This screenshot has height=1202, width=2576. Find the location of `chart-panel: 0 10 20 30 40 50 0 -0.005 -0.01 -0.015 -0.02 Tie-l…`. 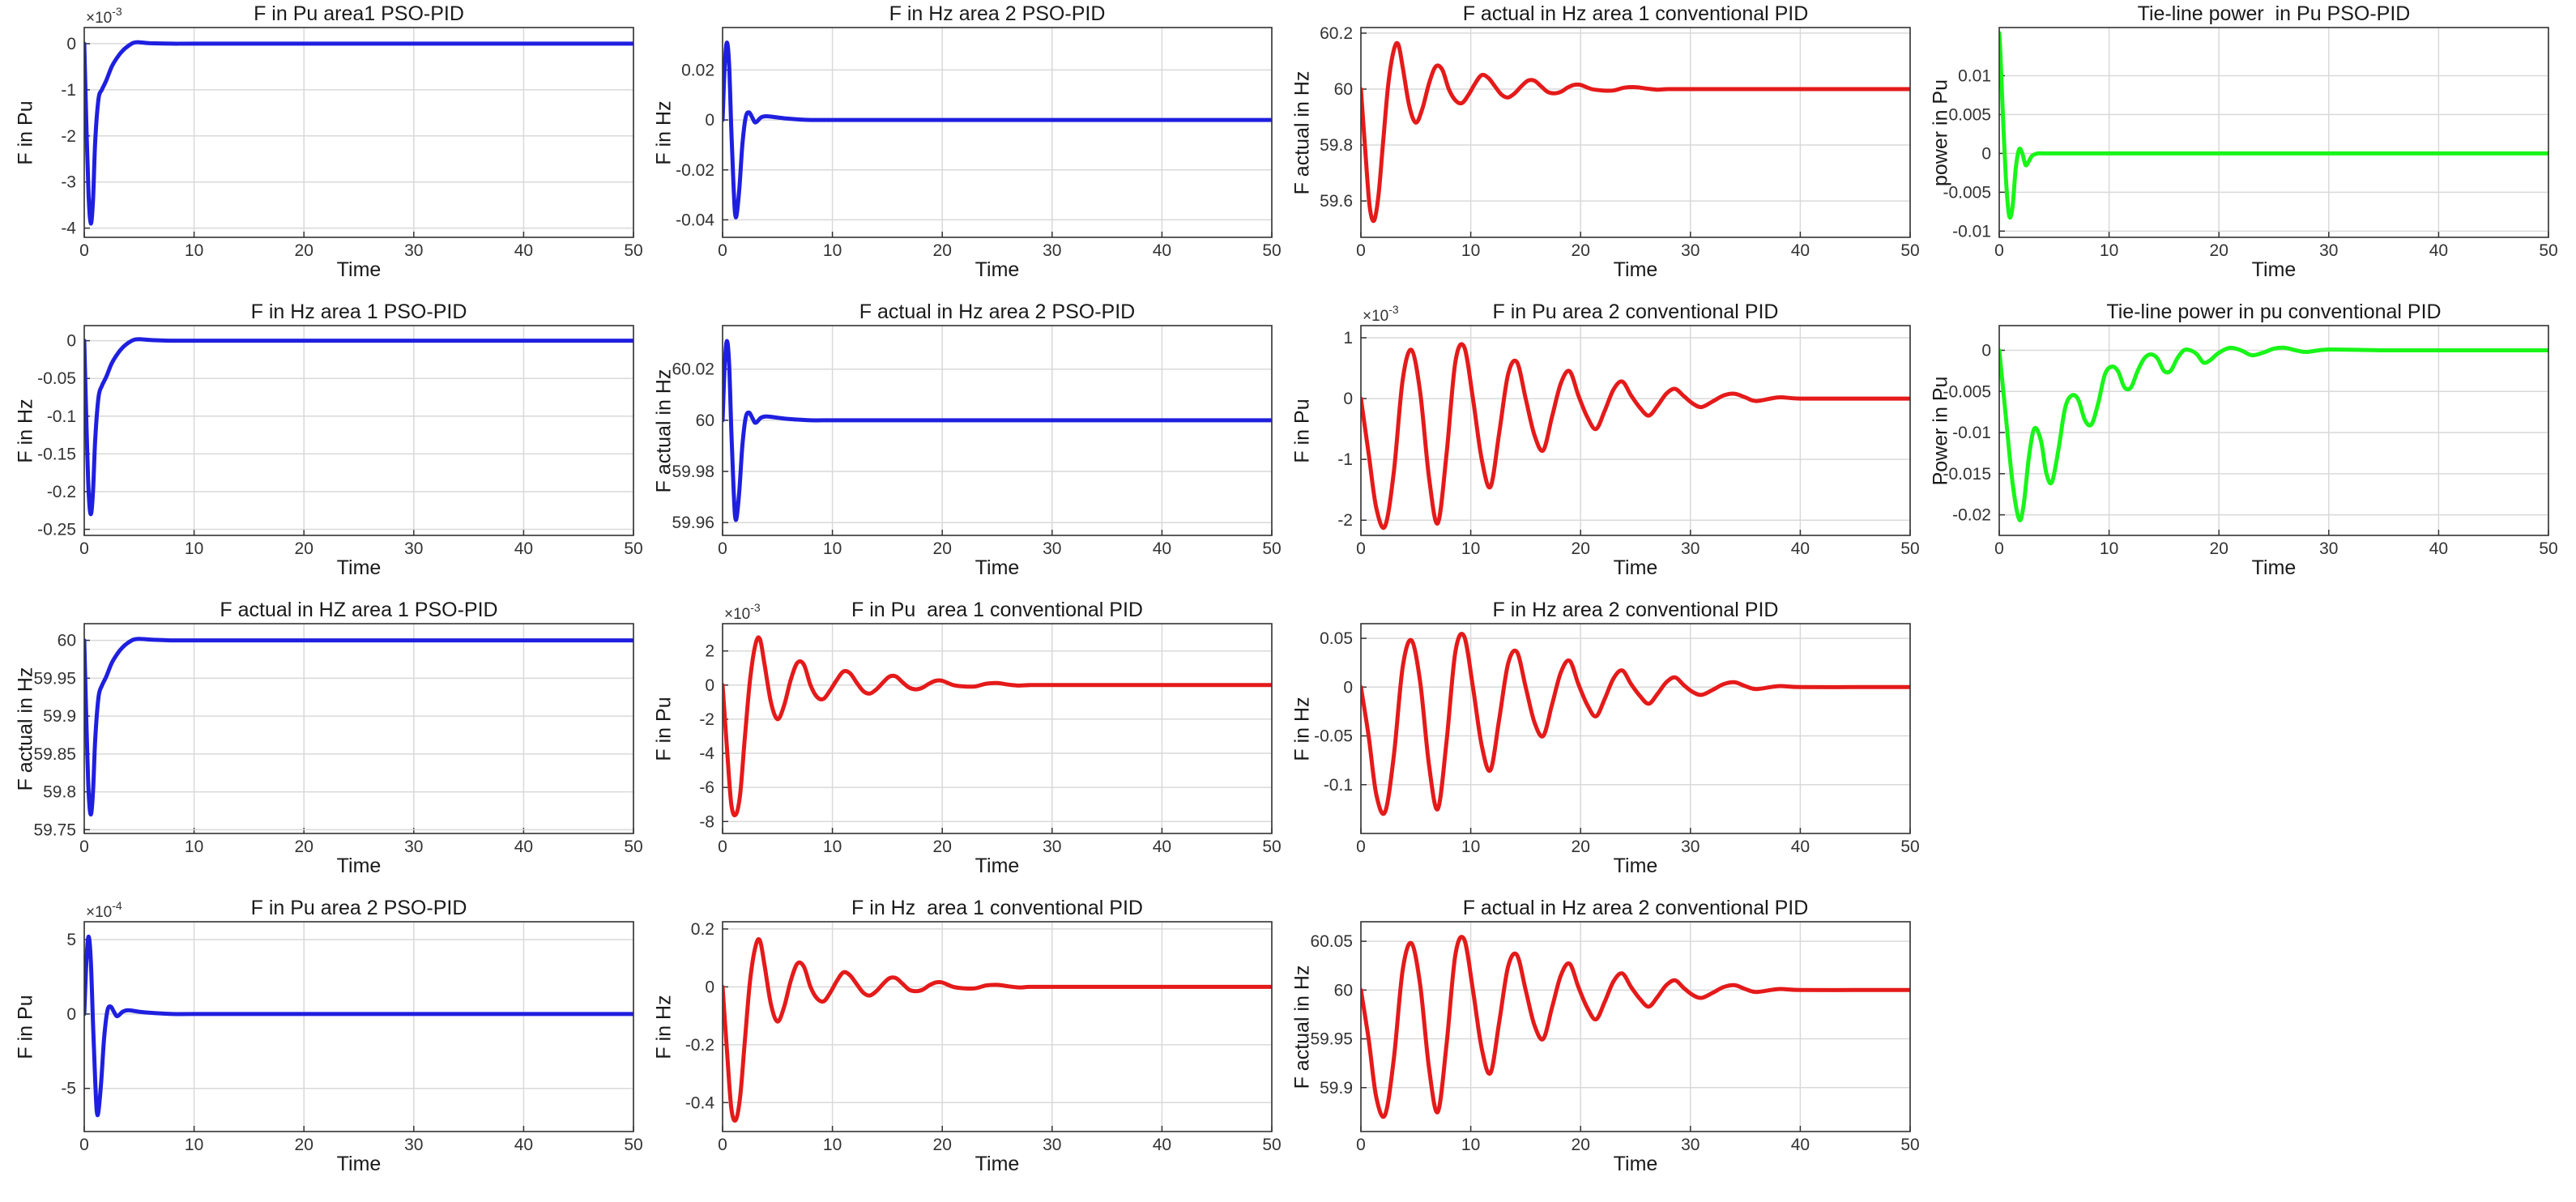

chart-panel: 0 10 20 30 40 50 0 -0.005 -0.01 -0.015 -0.02 Tie-l… is located at coordinates (2242, 448).